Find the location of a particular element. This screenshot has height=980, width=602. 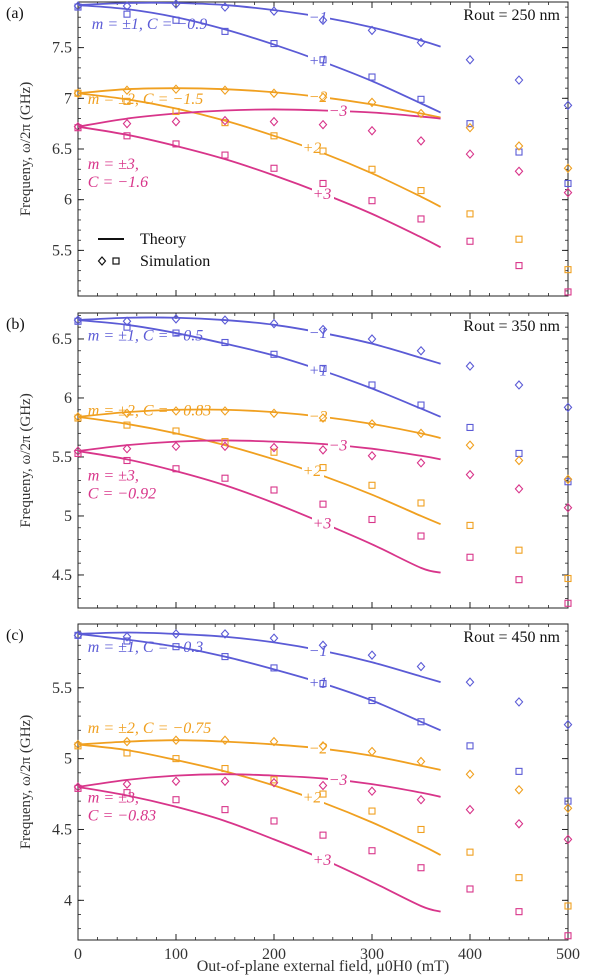

x-tick-label: 400 is located at coordinates (470, 954).